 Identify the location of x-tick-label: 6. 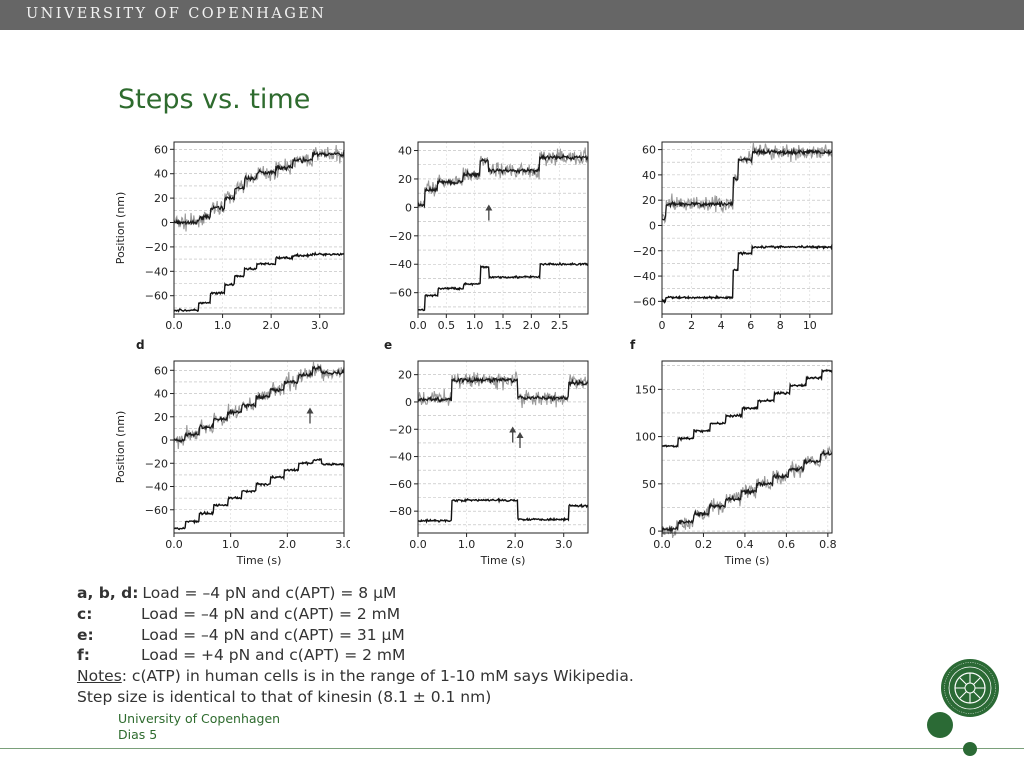
(750, 324).